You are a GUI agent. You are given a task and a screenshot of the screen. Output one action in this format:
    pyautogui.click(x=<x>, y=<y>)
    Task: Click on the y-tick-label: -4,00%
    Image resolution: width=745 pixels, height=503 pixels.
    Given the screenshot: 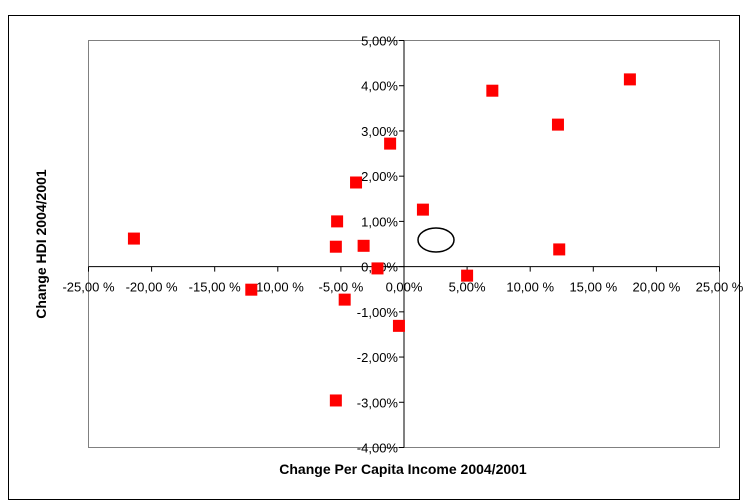 What is the action you would take?
    pyautogui.click(x=378, y=448)
    